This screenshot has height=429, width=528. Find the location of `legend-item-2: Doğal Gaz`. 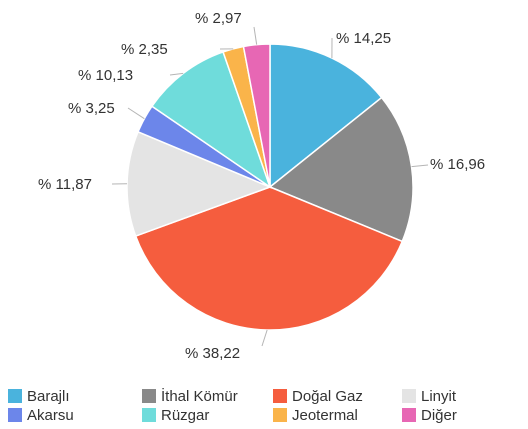

legend-item-2: Doğal Gaz is located at coordinates (318, 396).